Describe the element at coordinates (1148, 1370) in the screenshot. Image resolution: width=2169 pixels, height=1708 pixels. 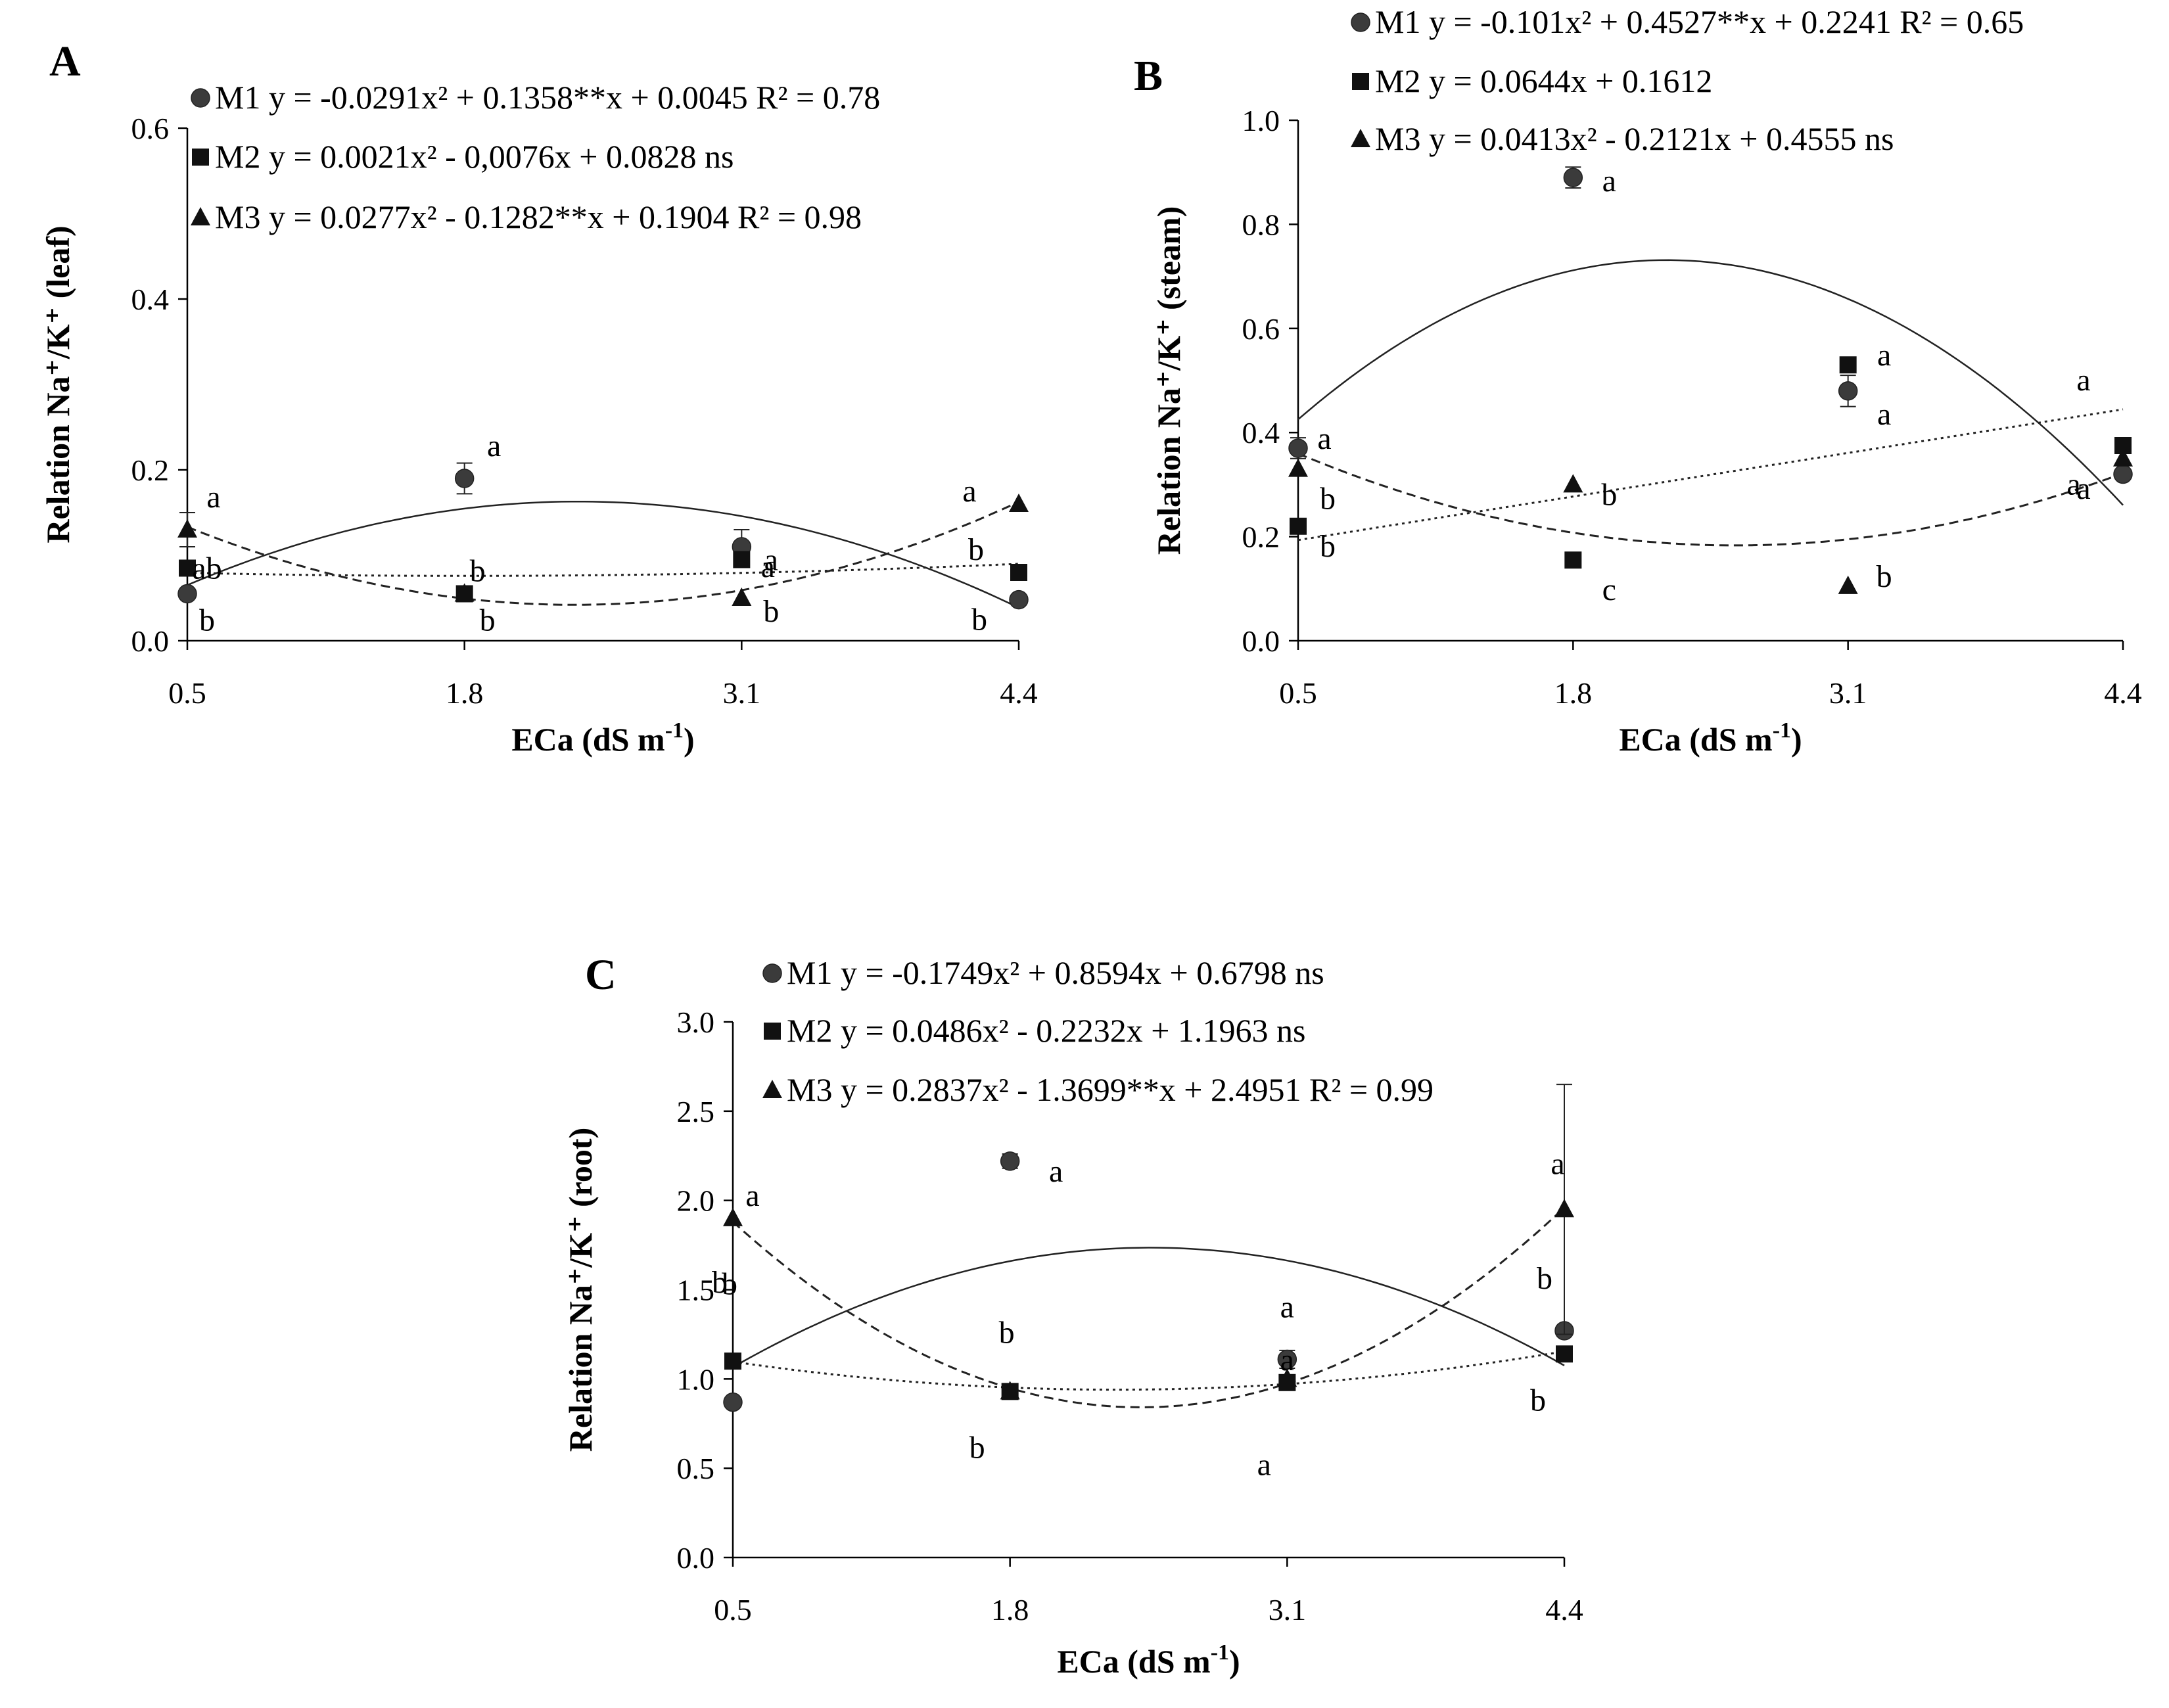
I see `trend-line-m2` at that location.